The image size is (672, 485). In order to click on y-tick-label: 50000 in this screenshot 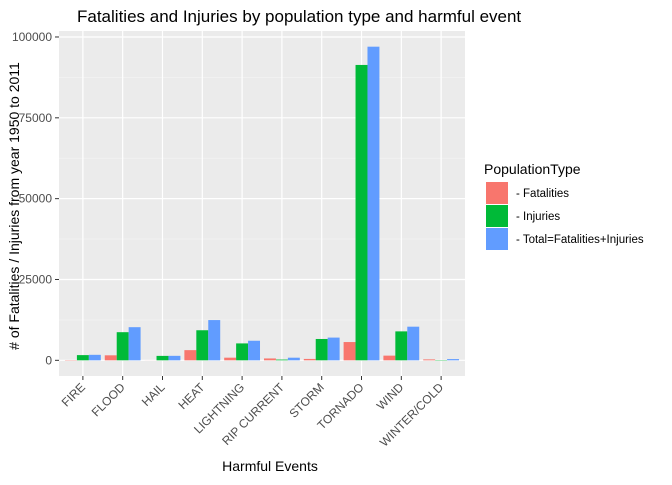, I will do `click(36, 199)`.